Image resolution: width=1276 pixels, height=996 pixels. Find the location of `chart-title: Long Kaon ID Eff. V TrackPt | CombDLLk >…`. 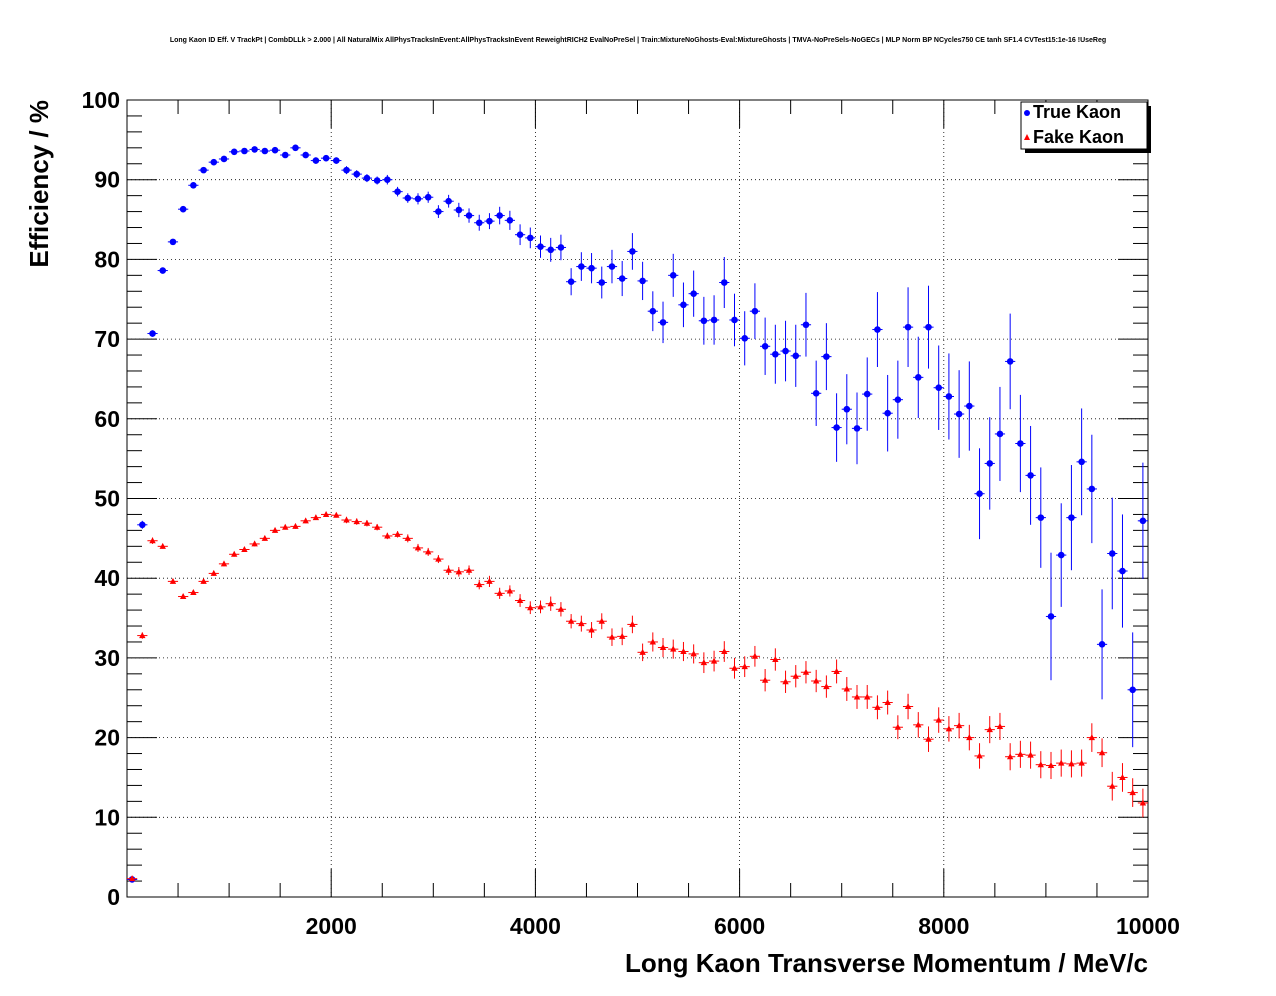

chart-title: Long Kaon ID Eff. V TrackPt | CombDLLk >… is located at coordinates (638, 40).